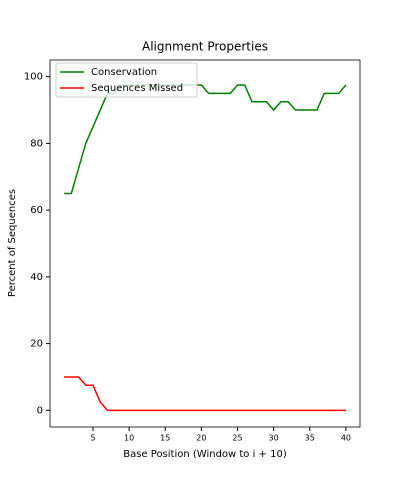  I want to click on x-tick-label: 10, so click(129, 438).